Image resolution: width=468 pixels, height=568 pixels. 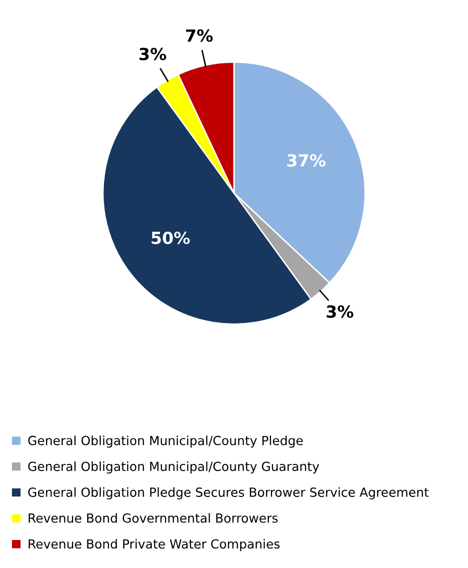 I want to click on legend-label: General Obligation Pledge Secures Borrower Service Agreement, so click(x=228, y=493).